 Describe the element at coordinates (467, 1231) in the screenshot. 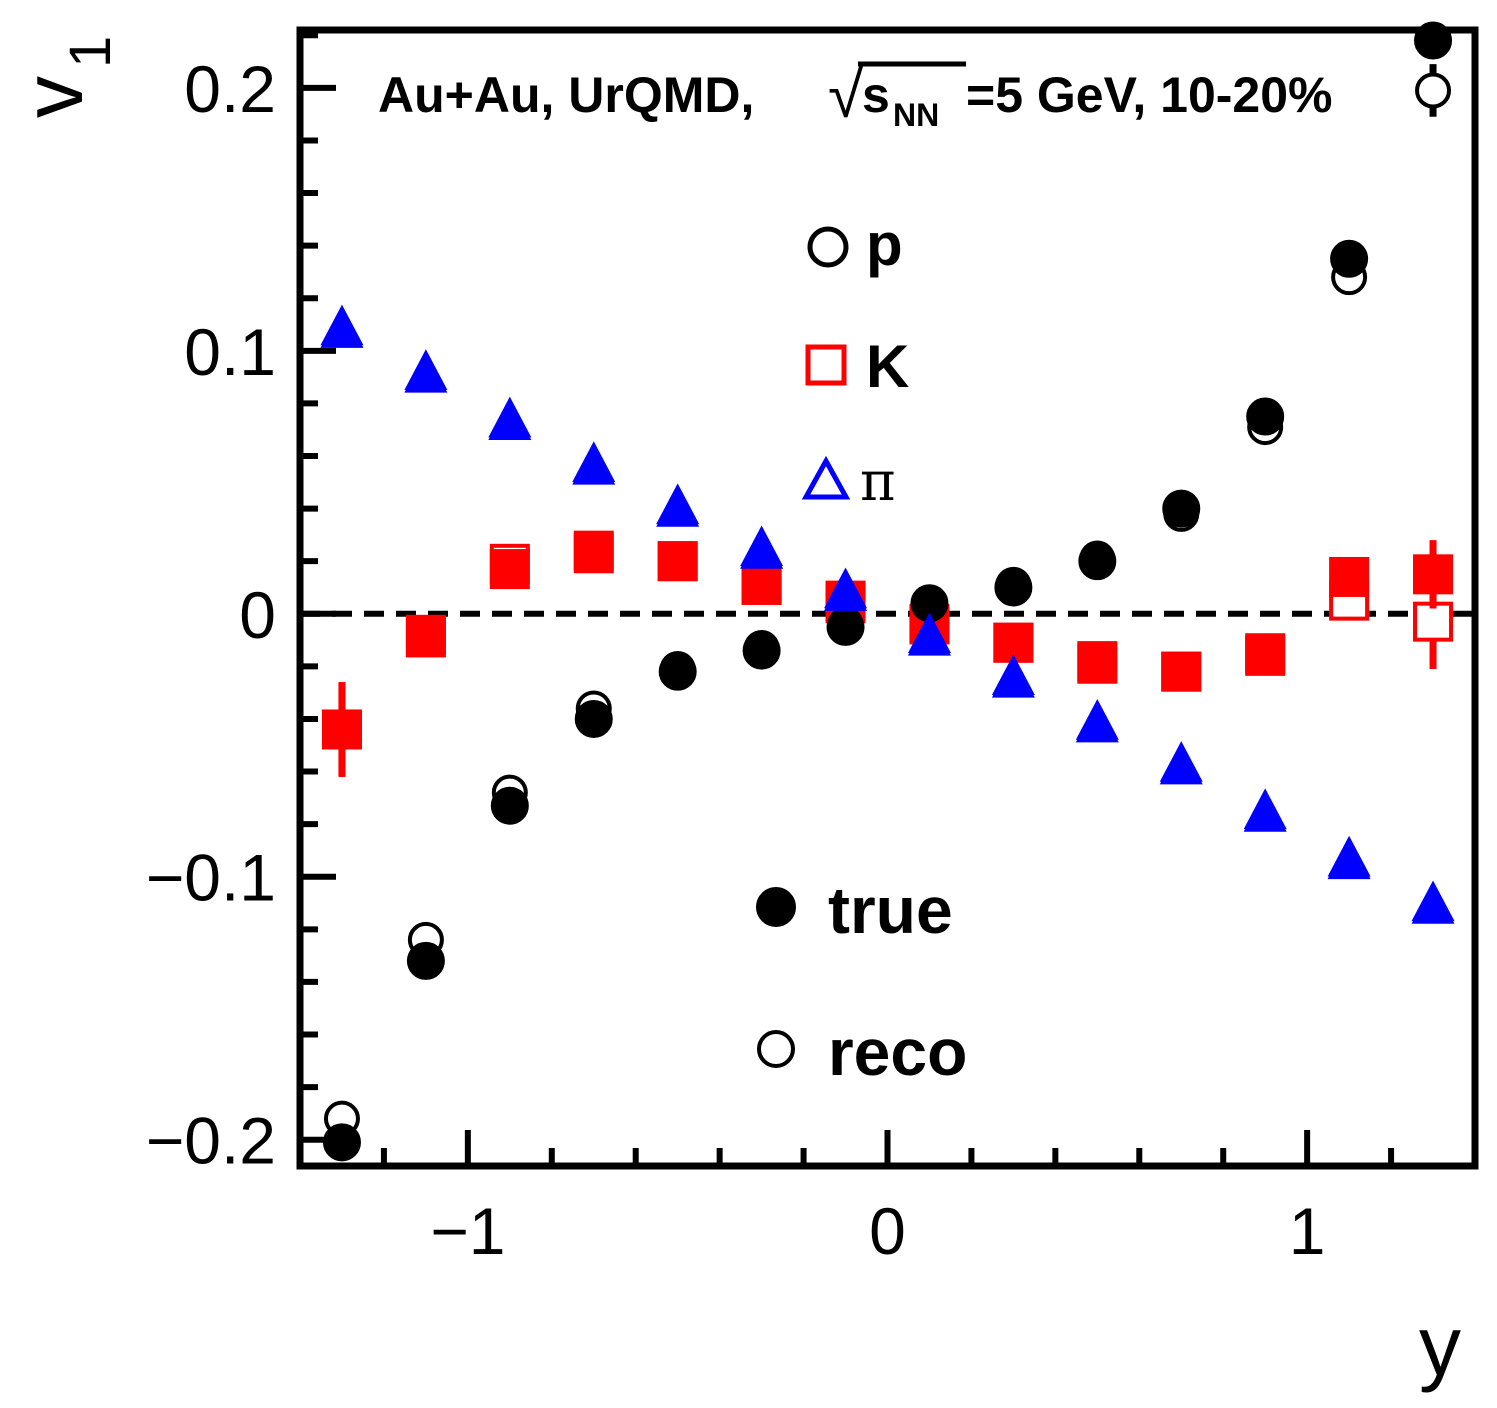

I see `x-tick-label: −1` at that location.